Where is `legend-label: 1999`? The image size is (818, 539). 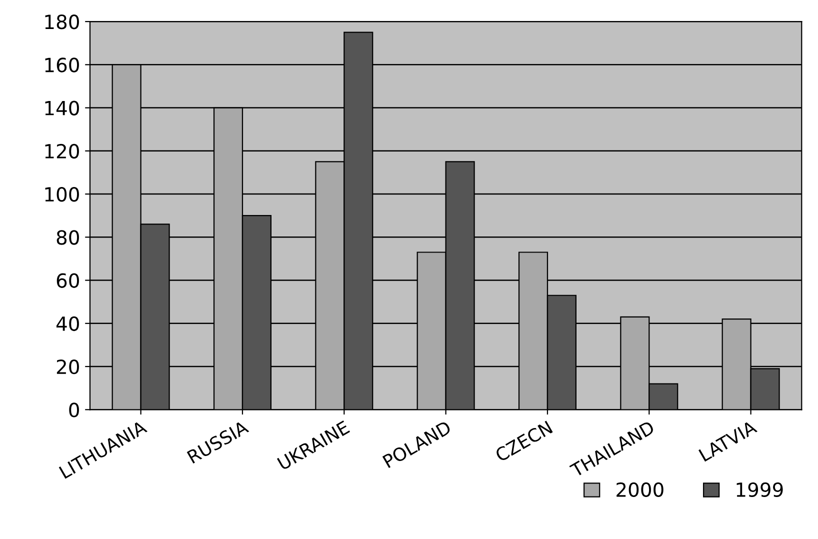
legend-label: 1999 is located at coordinates (759, 490).